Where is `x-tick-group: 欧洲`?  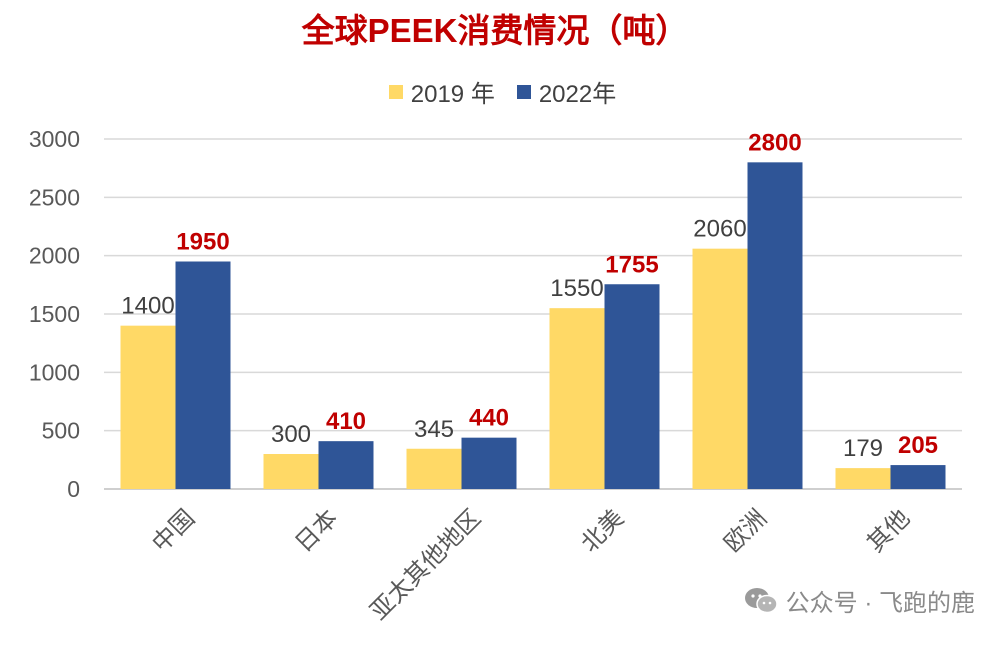
x-tick-group: 欧洲 is located at coordinates (745, 531).